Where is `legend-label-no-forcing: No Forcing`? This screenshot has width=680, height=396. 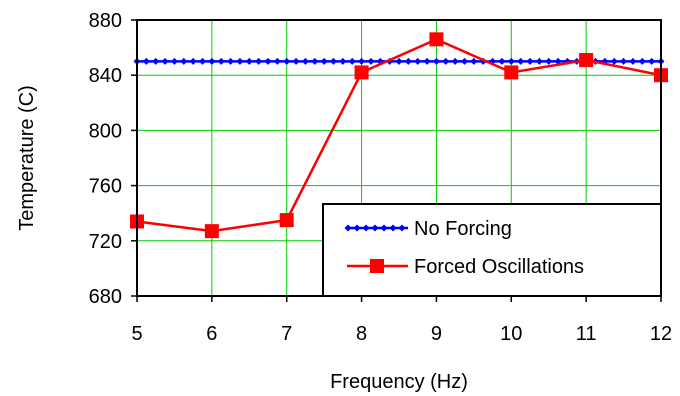
legend-label-no-forcing: No Forcing is located at coordinates (463, 229).